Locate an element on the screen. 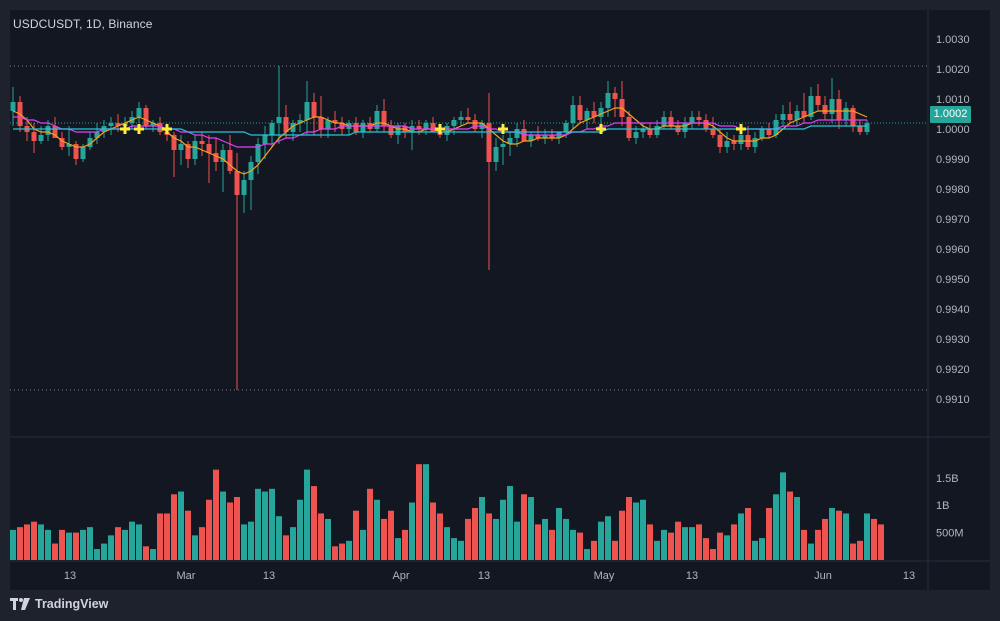 The width and height of the screenshot is (1000, 621). brand-name: TradingView is located at coordinates (72, 604).